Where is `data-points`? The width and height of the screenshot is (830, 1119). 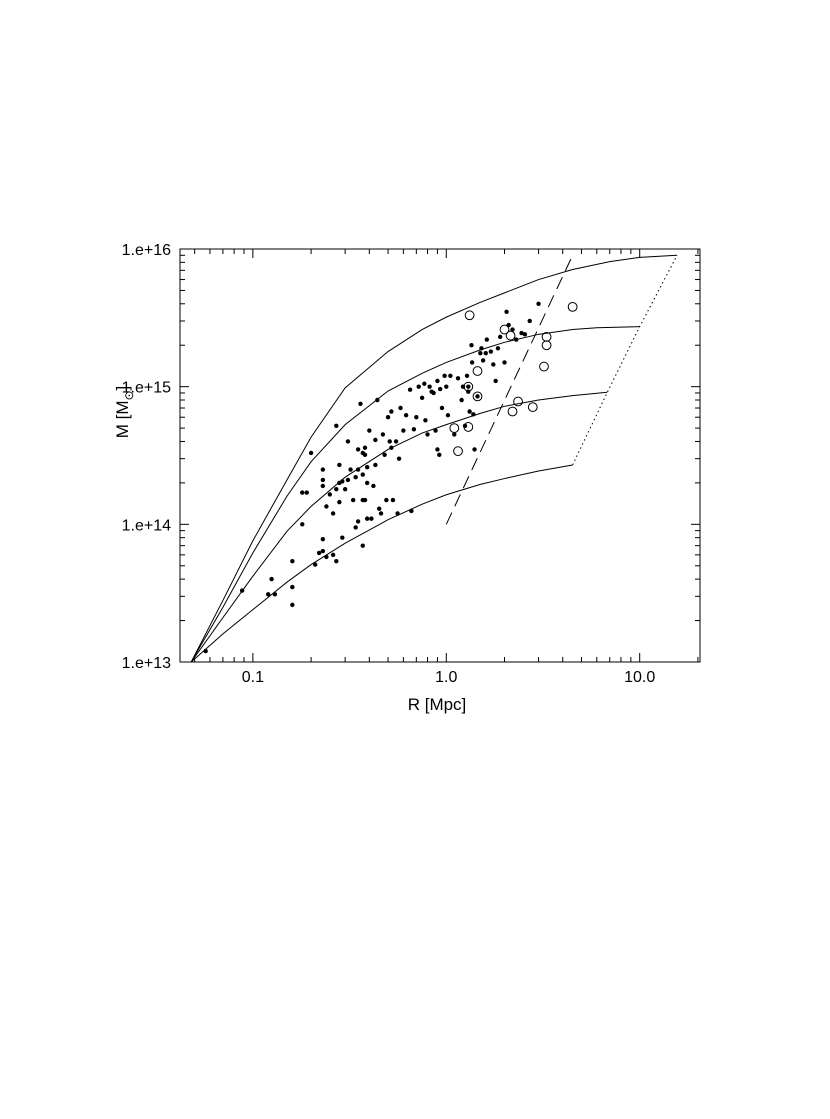
data-points is located at coordinates (390, 477).